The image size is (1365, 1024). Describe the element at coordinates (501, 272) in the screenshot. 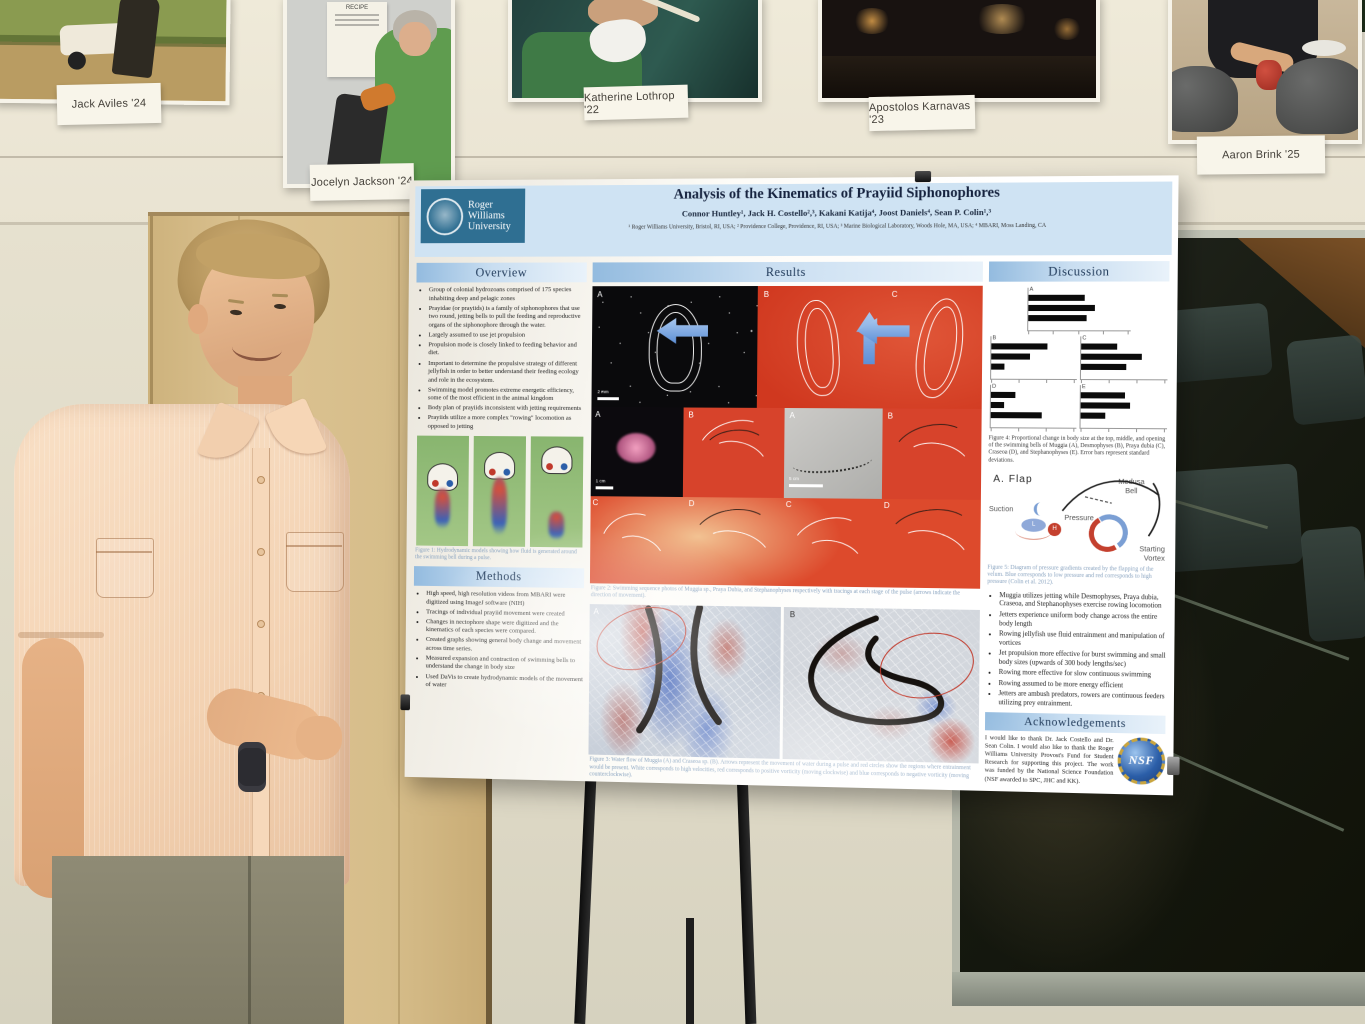

I see `overview-header: Overview` at that location.